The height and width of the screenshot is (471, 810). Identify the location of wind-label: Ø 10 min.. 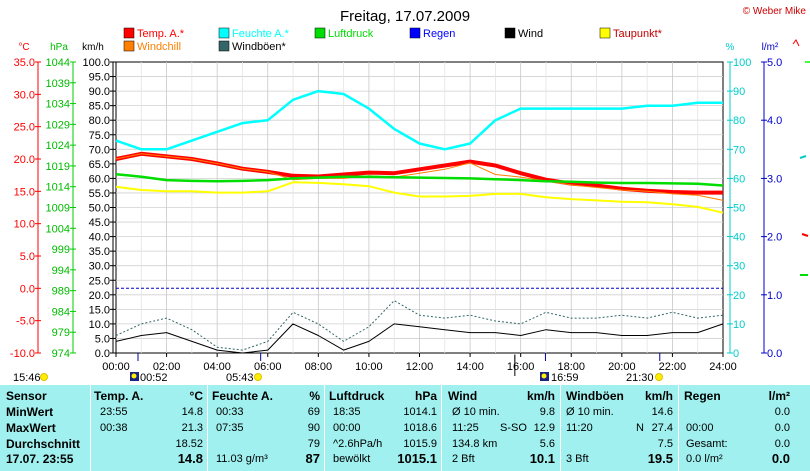
(476, 412).